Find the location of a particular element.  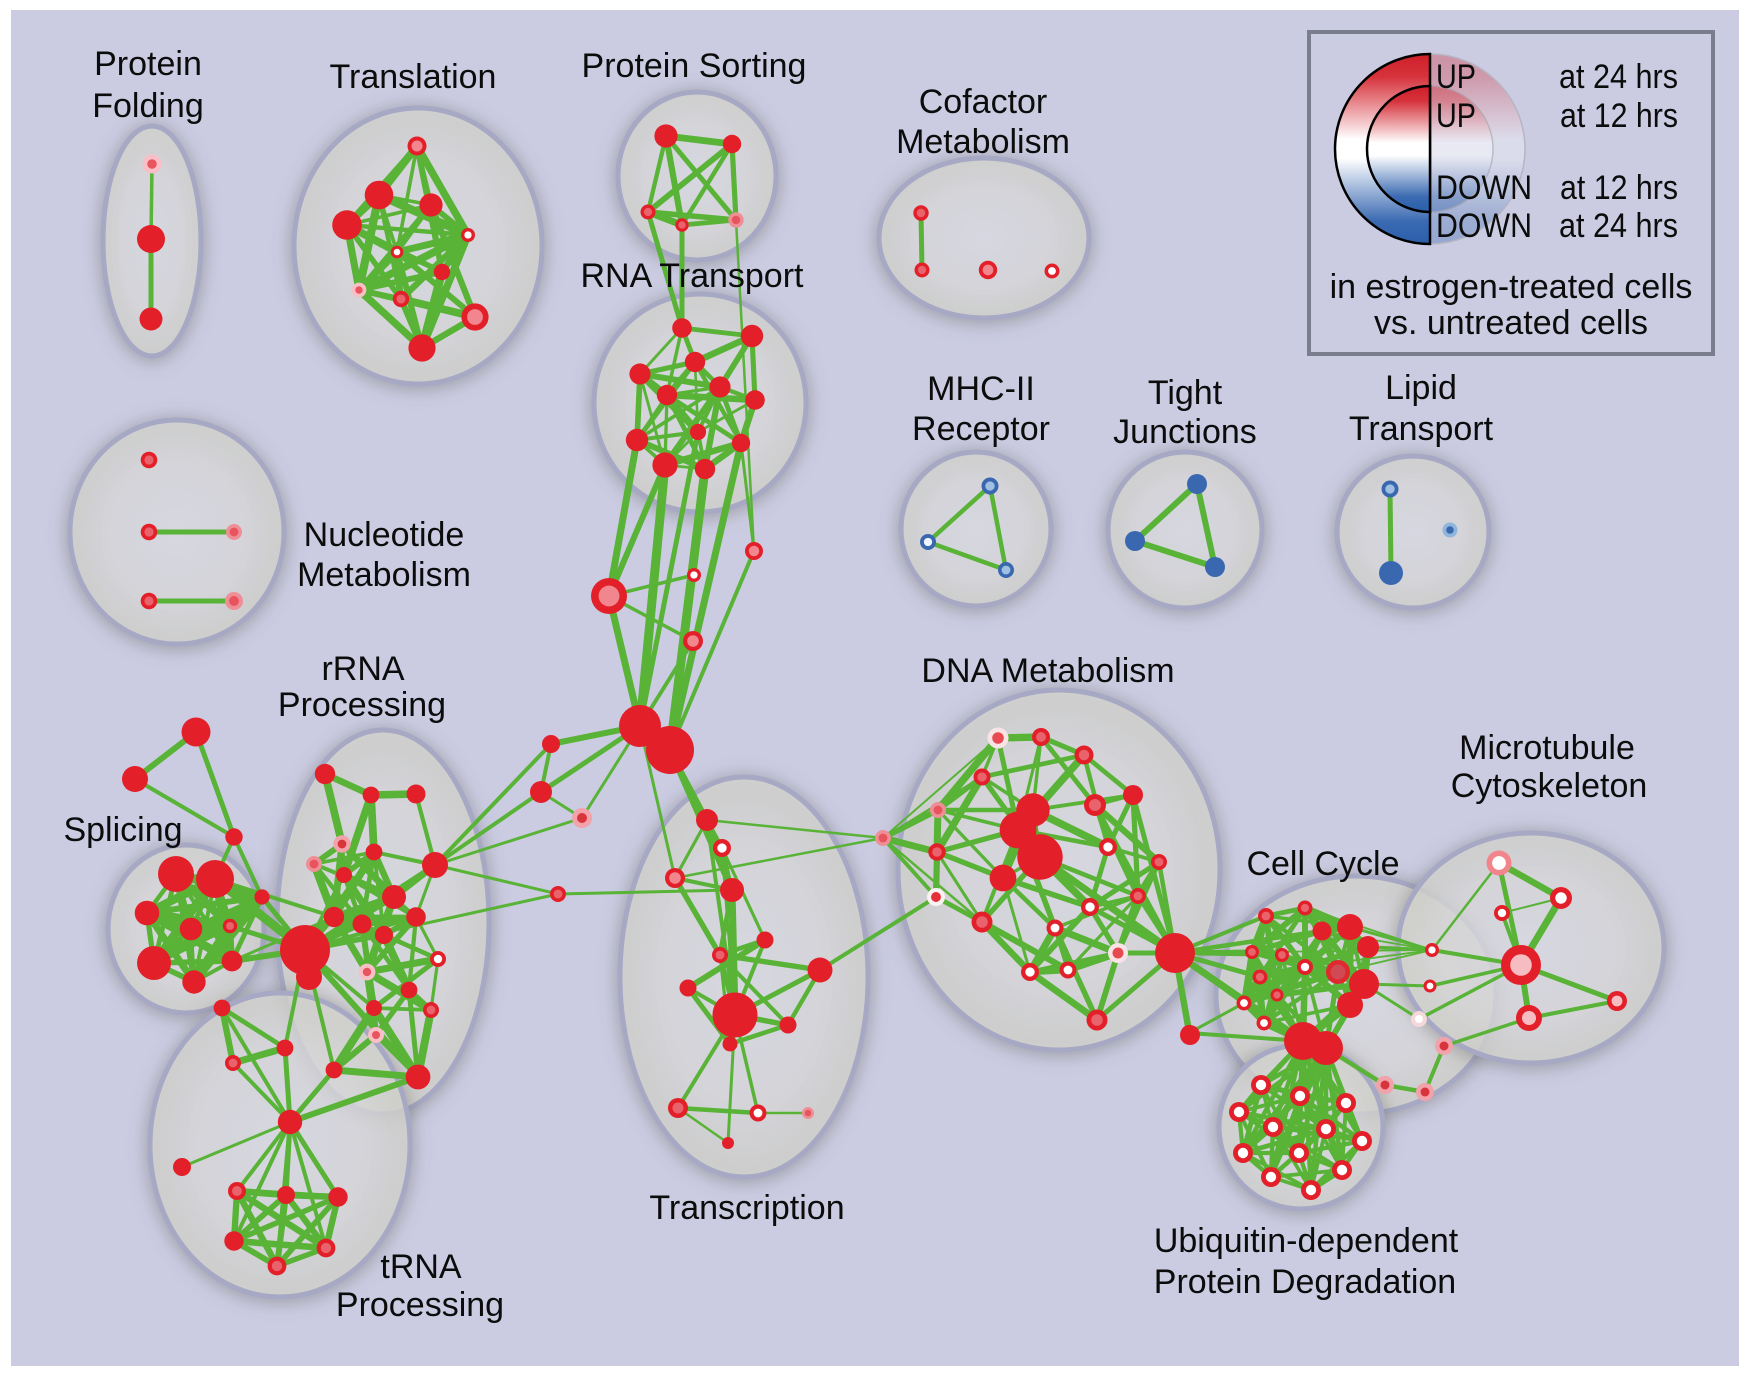

svg-text: DNA Metabolism is located at coordinates (1047, 671).